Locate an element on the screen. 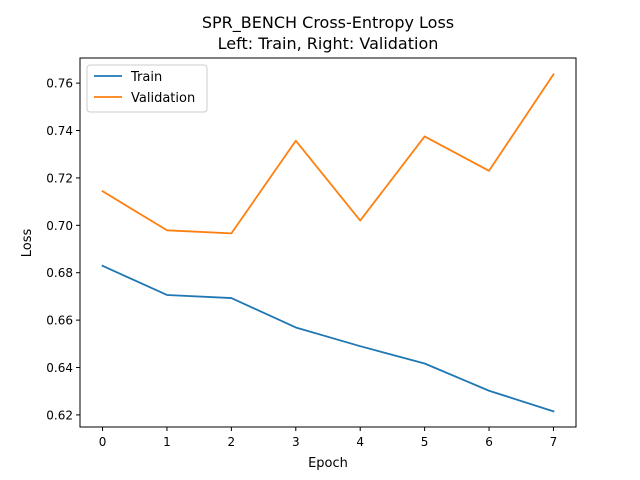  x-tick-label: 1 is located at coordinates (167, 442).